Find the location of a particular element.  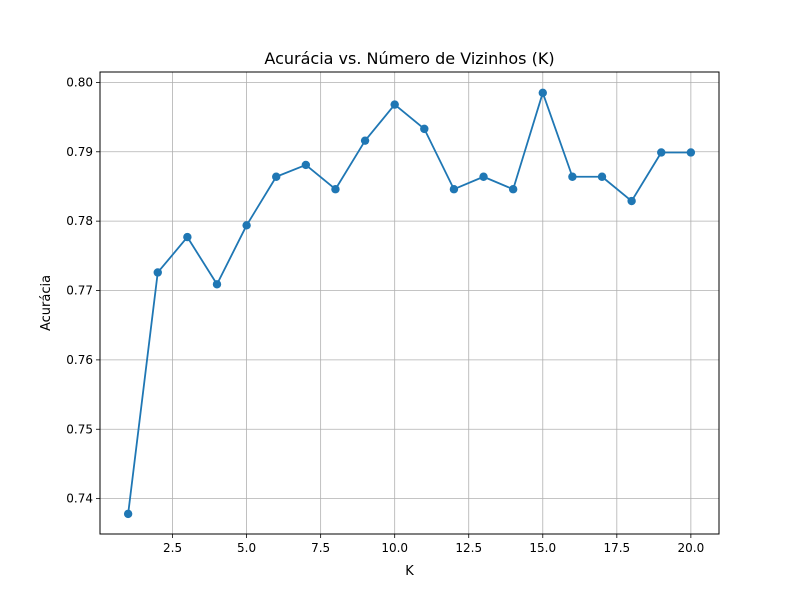

y-axis: 0.74 0.75 0.76 0.77 0.78 0.79 0.80 is located at coordinates (83, 290).